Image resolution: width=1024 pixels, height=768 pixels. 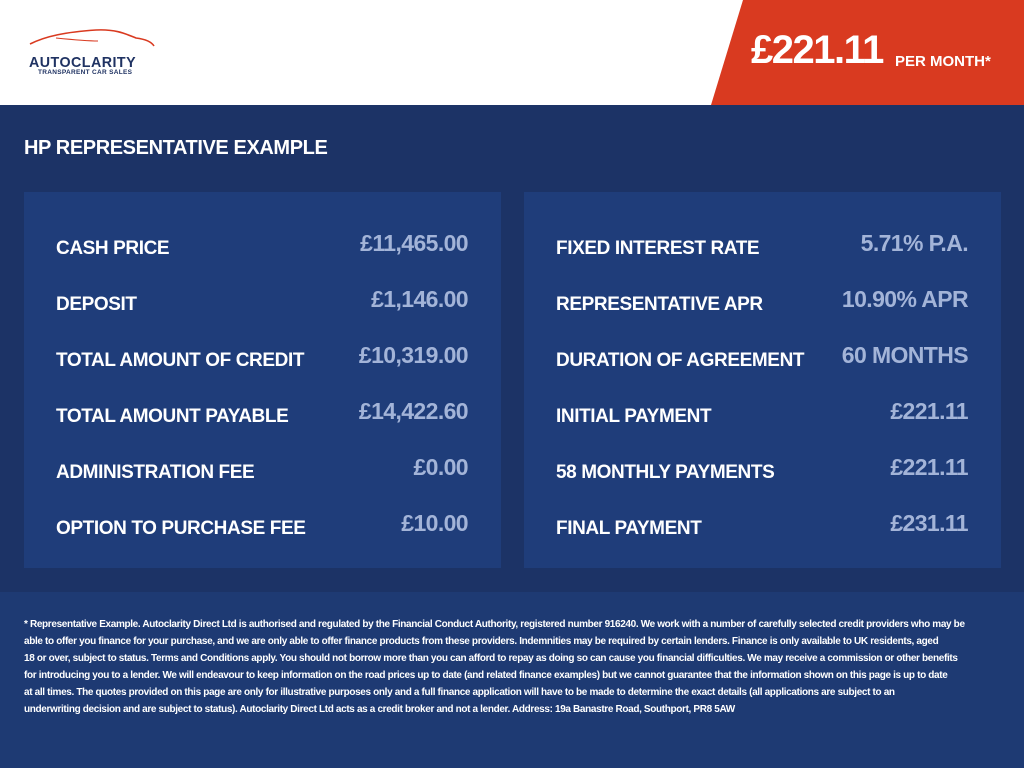 I want to click on row-label: OPTION TO PURCHASE FEE, so click(x=181, y=528).